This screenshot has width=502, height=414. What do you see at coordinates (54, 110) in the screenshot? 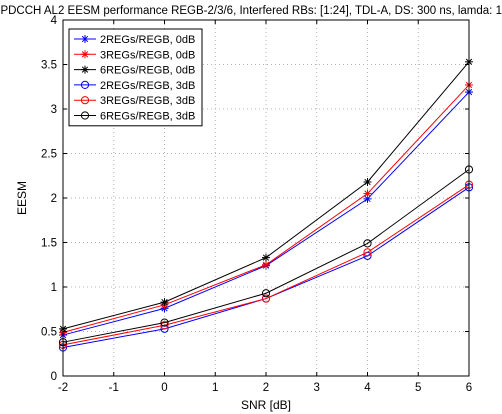
I see `y-tick-label: 3` at bounding box center [54, 110].